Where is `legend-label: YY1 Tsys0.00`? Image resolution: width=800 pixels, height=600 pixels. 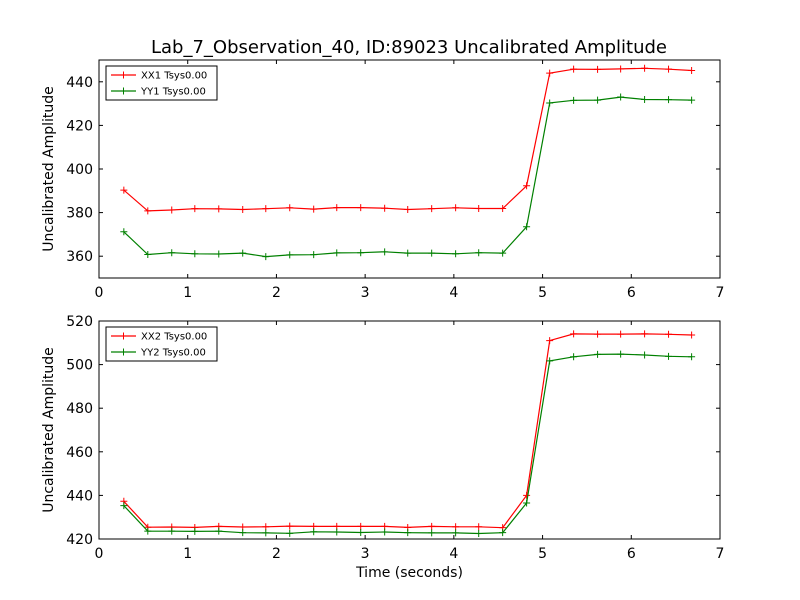 legend-label: YY1 Tsys0.00 is located at coordinates (173, 92).